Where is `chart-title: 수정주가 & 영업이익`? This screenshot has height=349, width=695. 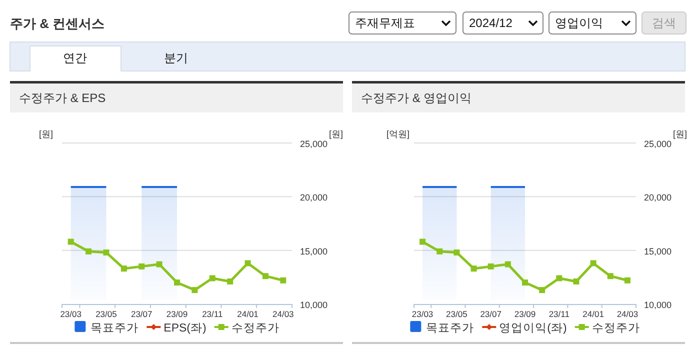 chart-title: 수정주가 & 영업이익 is located at coordinates (416, 98).